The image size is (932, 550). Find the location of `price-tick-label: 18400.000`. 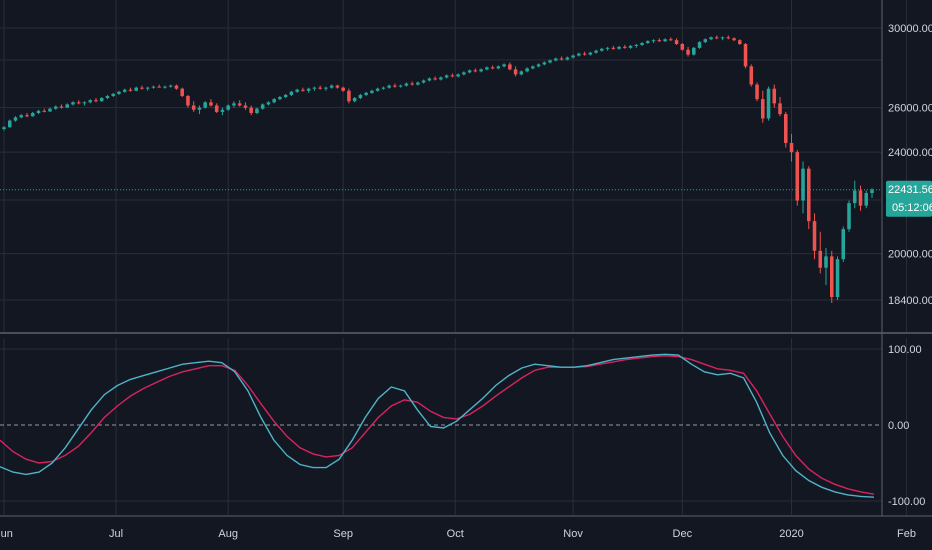

price-tick-label: 18400.000 is located at coordinates (910, 301).